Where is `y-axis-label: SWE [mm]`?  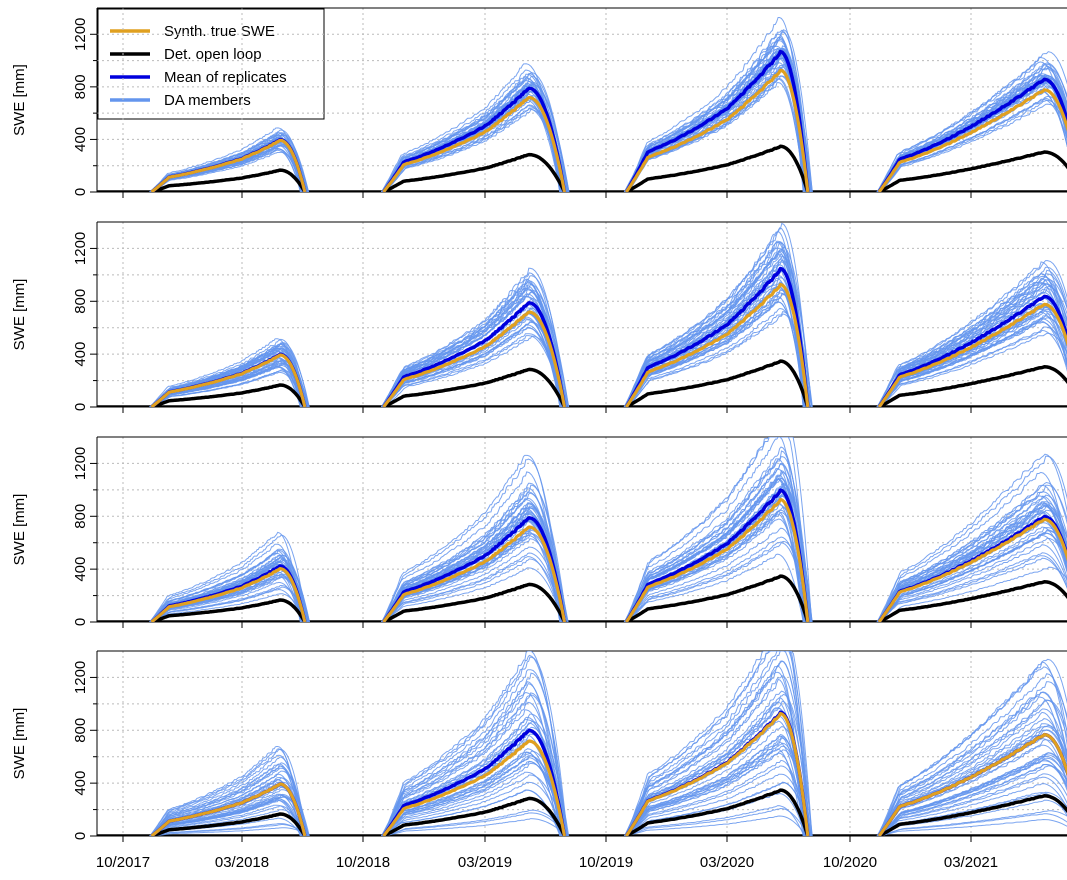
y-axis-label: SWE [mm] is located at coordinates (19, 744).